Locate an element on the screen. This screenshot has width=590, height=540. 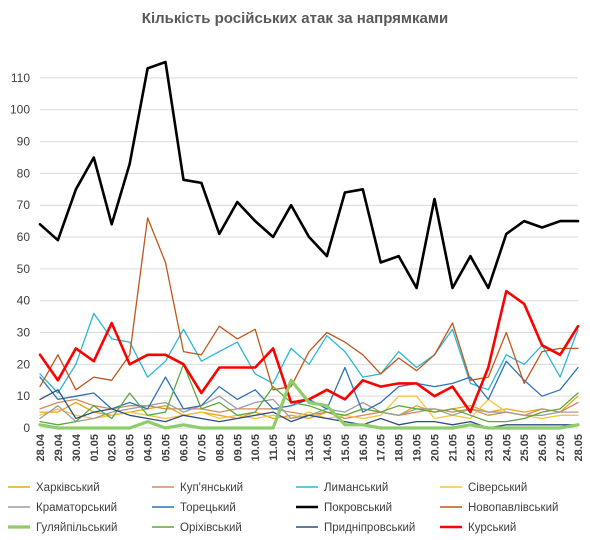
x-tick-label: 15.05 is located at coordinates (346, 448).